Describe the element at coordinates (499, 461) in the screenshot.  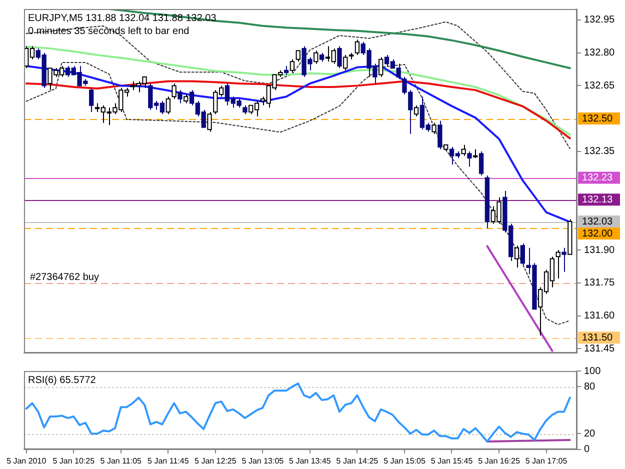
I see `x-tick-label: 5 Jan 16:25` at that location.